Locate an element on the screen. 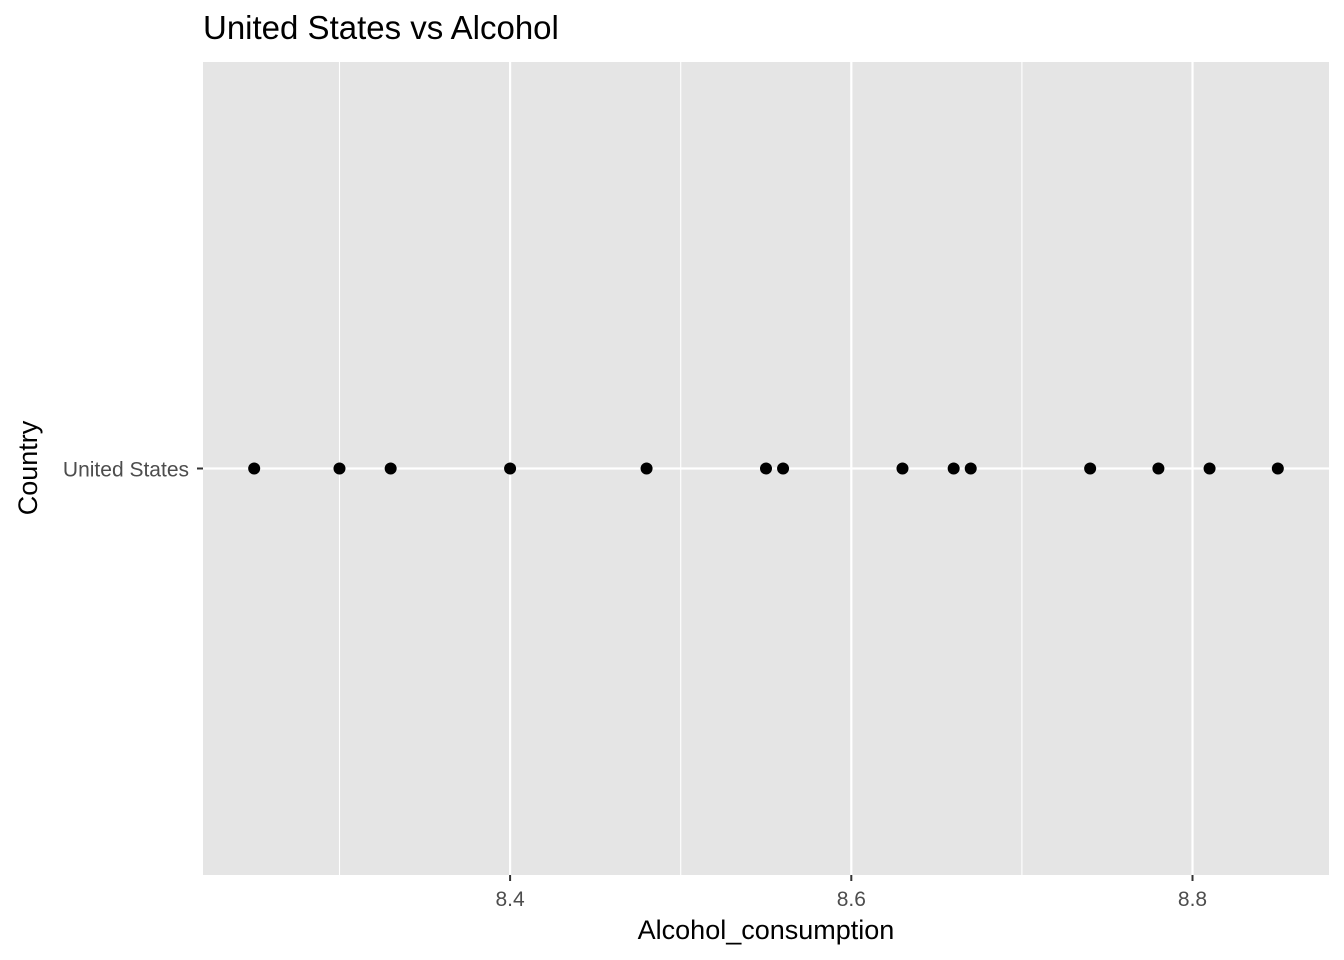 This screenshot has height=960, width=1344. x-tick-label: 8.6 is located at coordinates (851, 899).